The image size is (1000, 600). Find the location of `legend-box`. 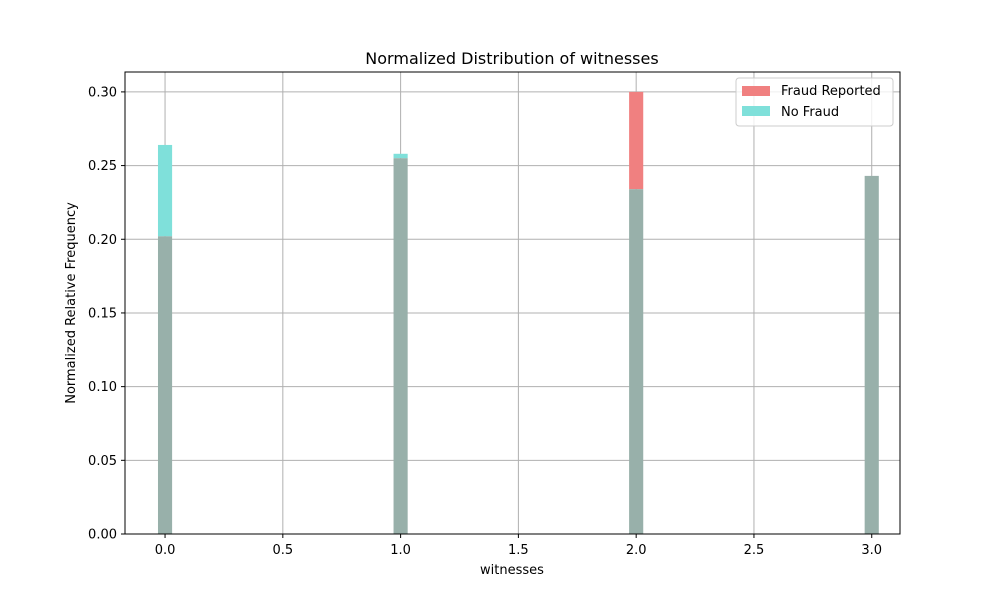

legend-box is located at coordinates (814, 102).